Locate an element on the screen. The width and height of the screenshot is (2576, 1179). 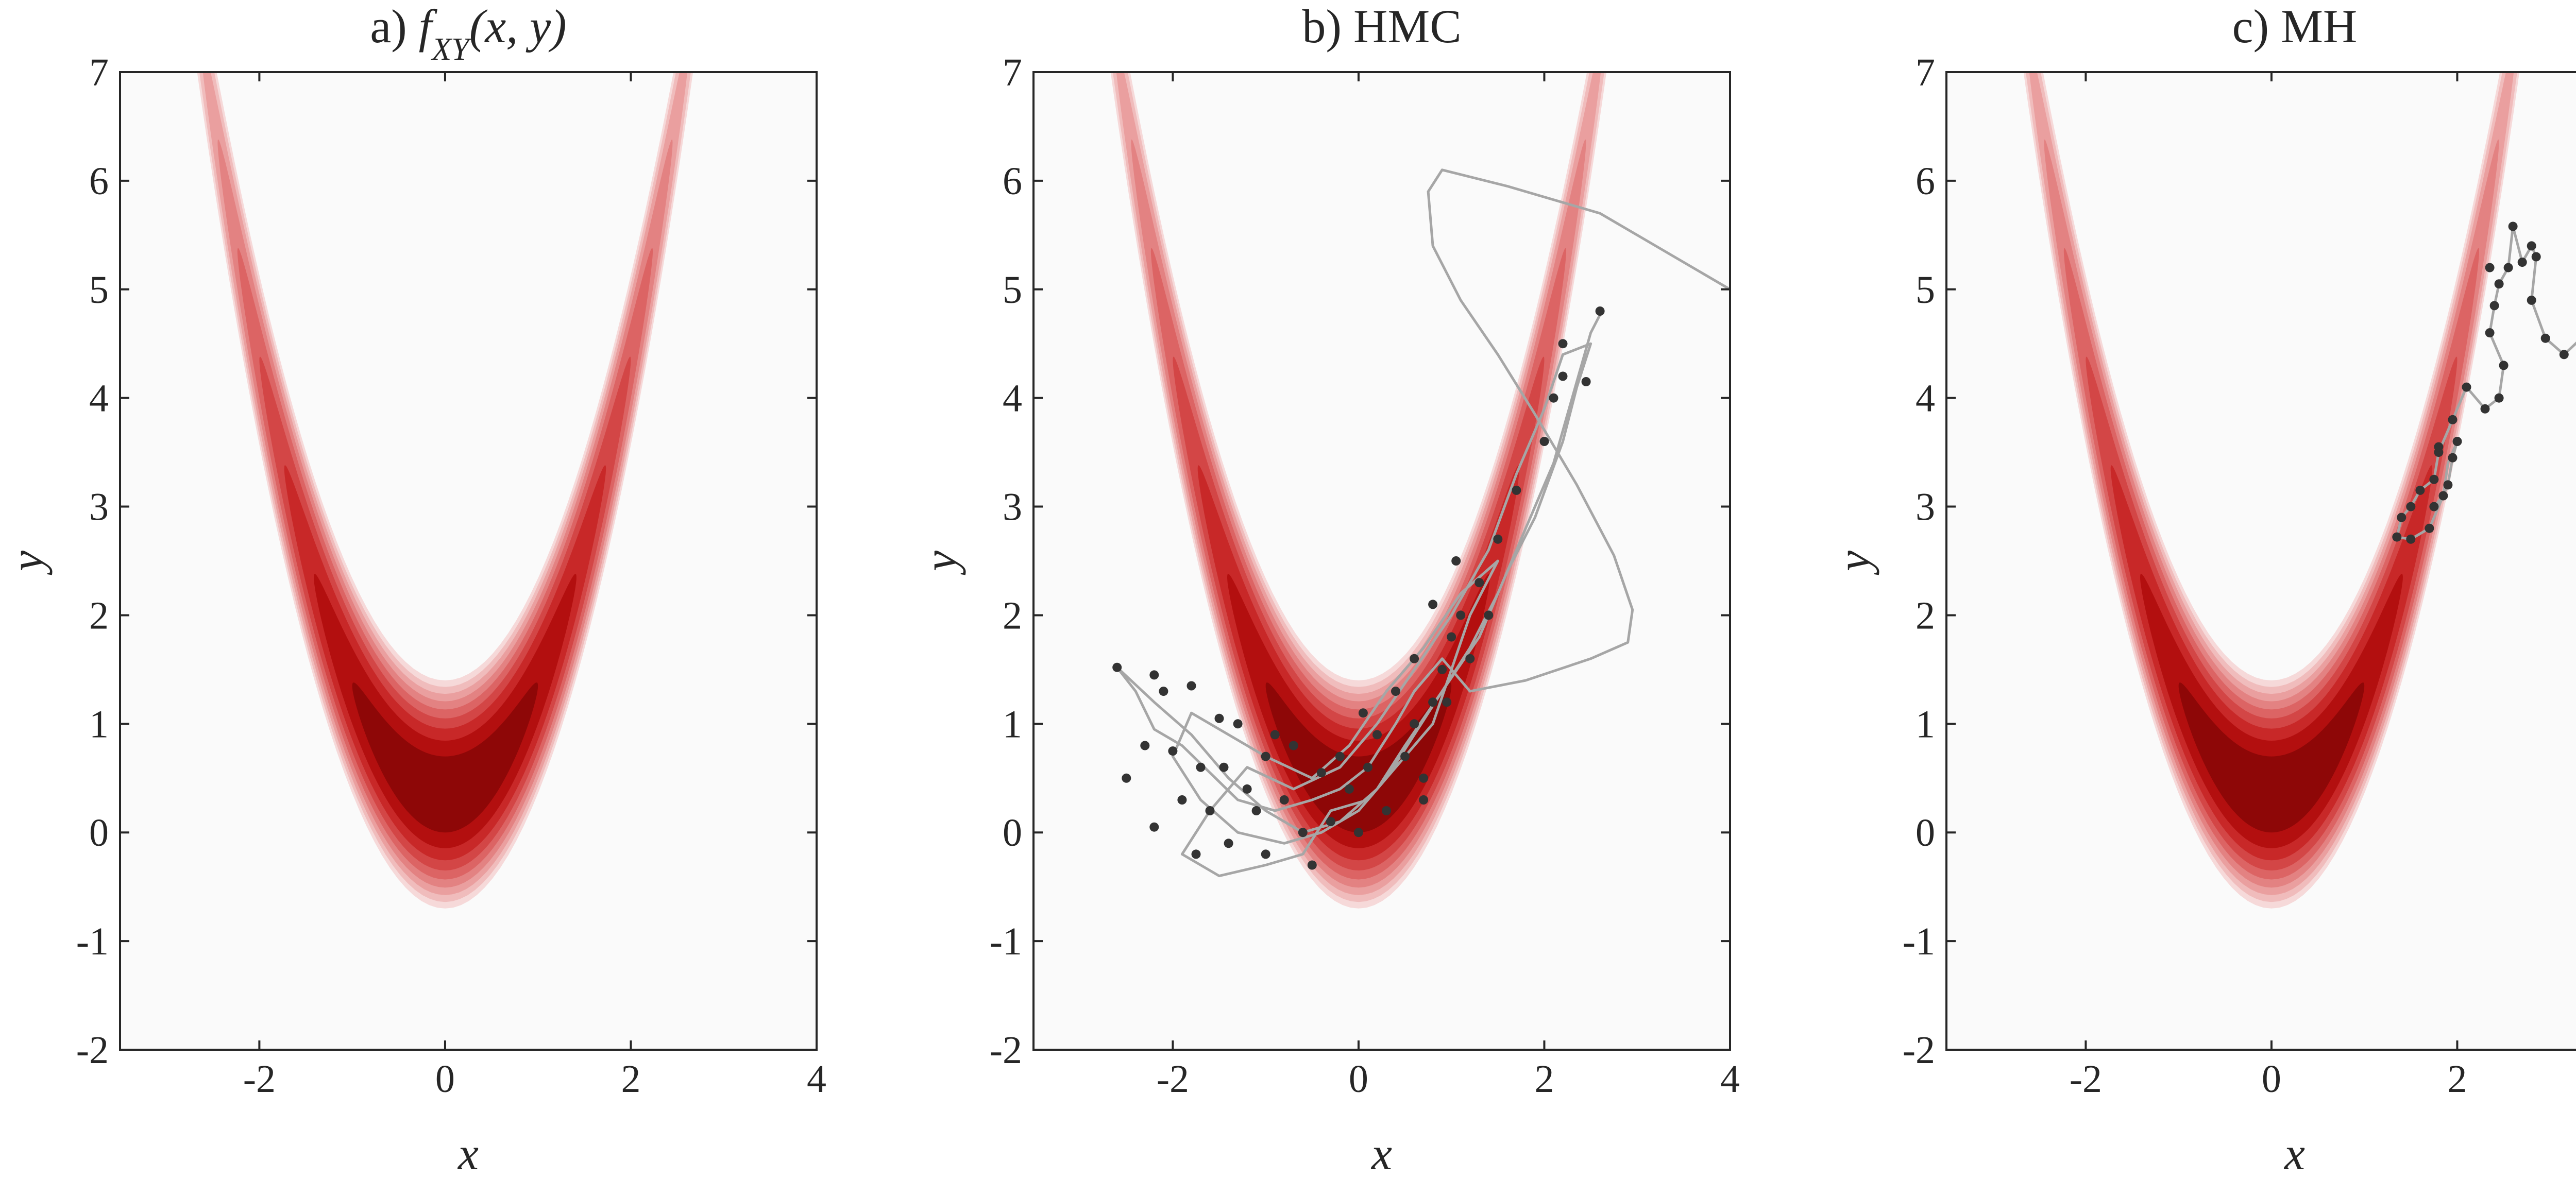
panel-a-y-tick-label-1: 1 is located at coordinates (99, 725).